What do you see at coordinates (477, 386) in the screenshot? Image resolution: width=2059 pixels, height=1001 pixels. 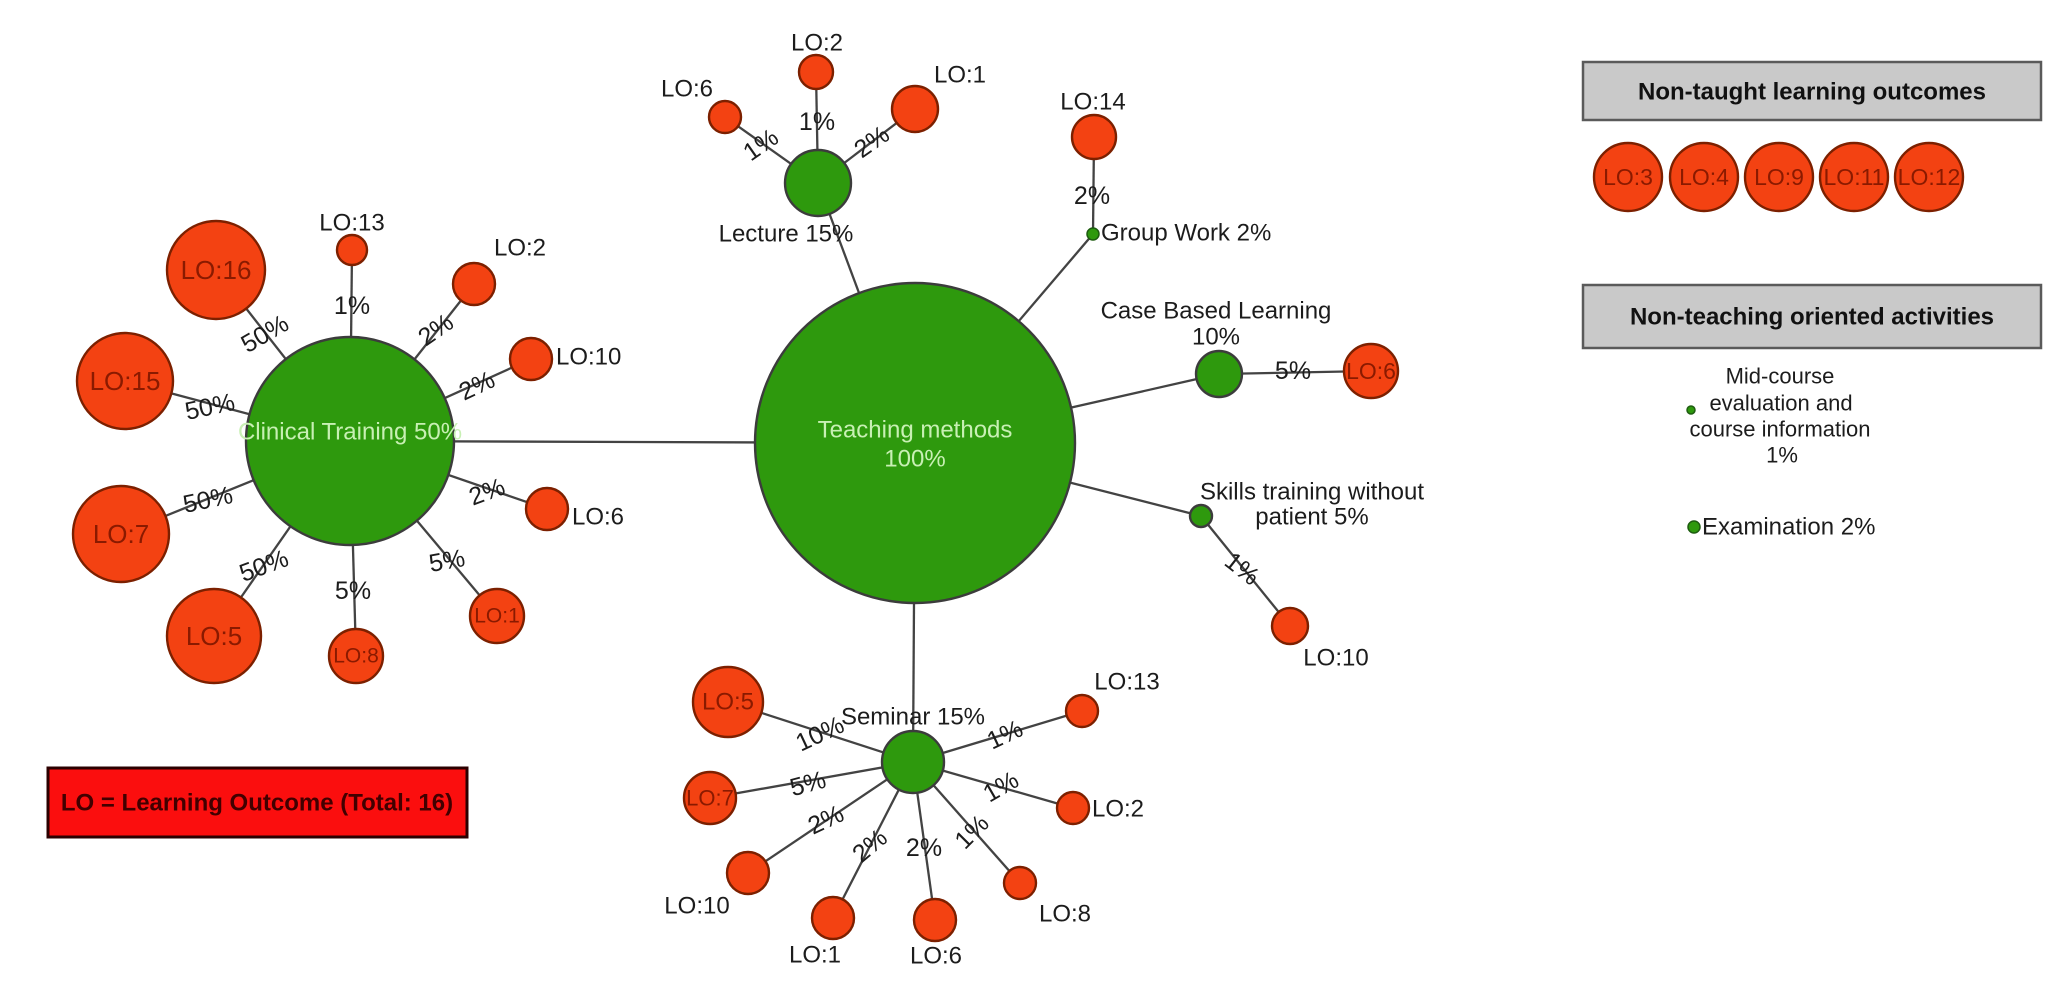 I see `edge-label-clinical-ct_lo10: 2%` at bounding box center [477, 386].